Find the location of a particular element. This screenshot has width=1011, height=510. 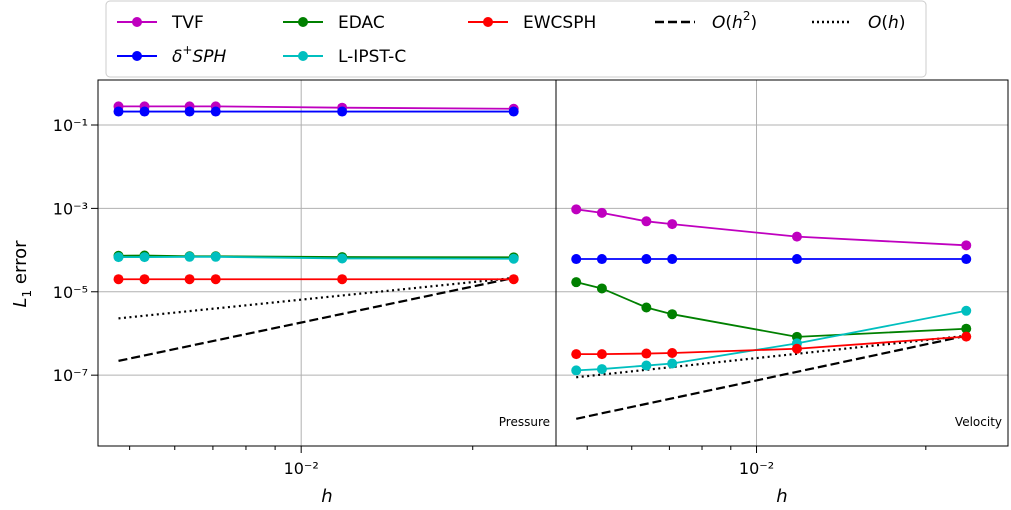

y-axis-label-rest: error is located at coordinates (20, 265).